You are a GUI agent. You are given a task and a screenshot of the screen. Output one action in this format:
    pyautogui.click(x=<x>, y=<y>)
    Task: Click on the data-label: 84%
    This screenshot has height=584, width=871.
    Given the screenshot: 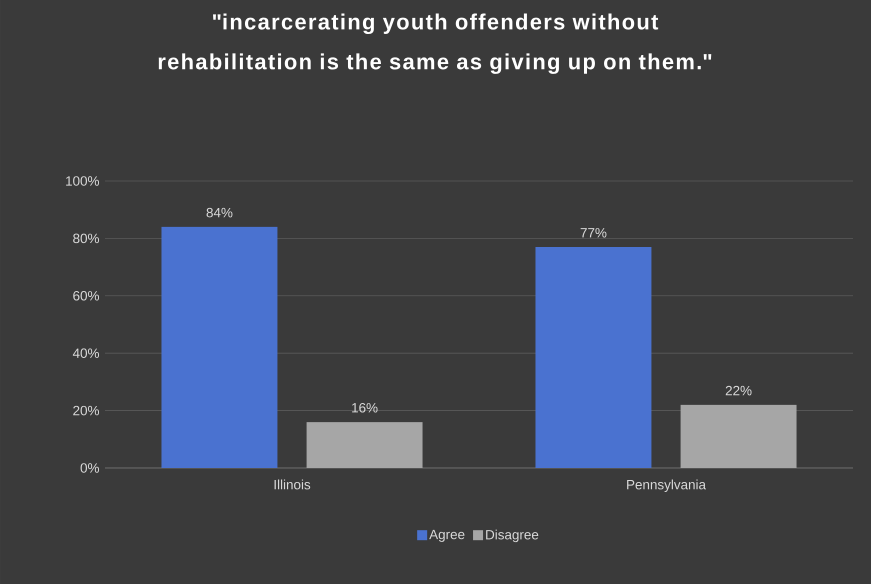 What is the action you would take?
    pyautogui.click(x=219, y=213)
    